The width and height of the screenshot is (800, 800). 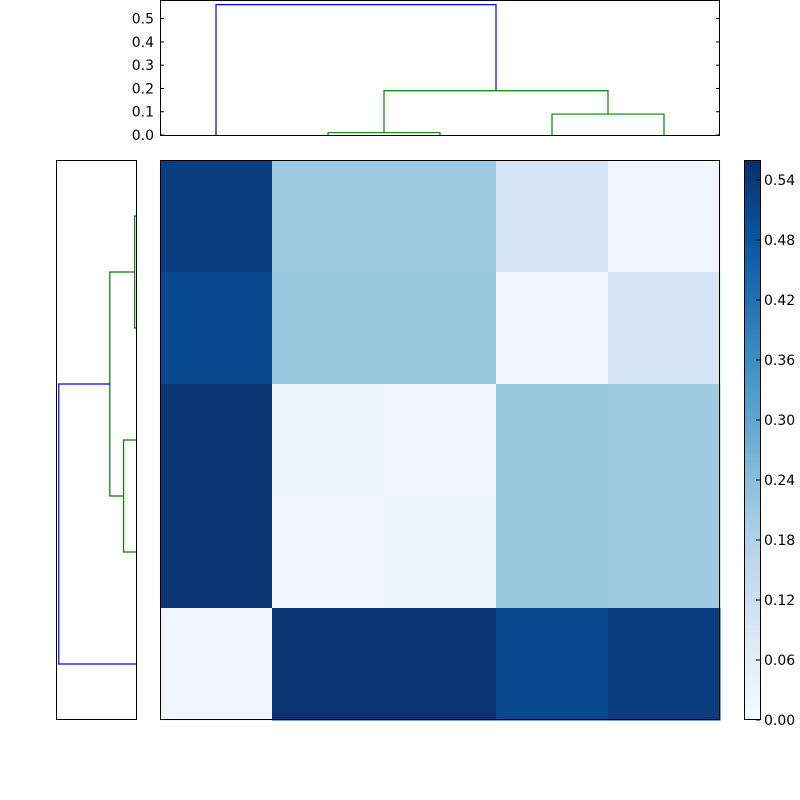 I want to click on top-ytick-label: 0.3, so click(x=143, y=66).